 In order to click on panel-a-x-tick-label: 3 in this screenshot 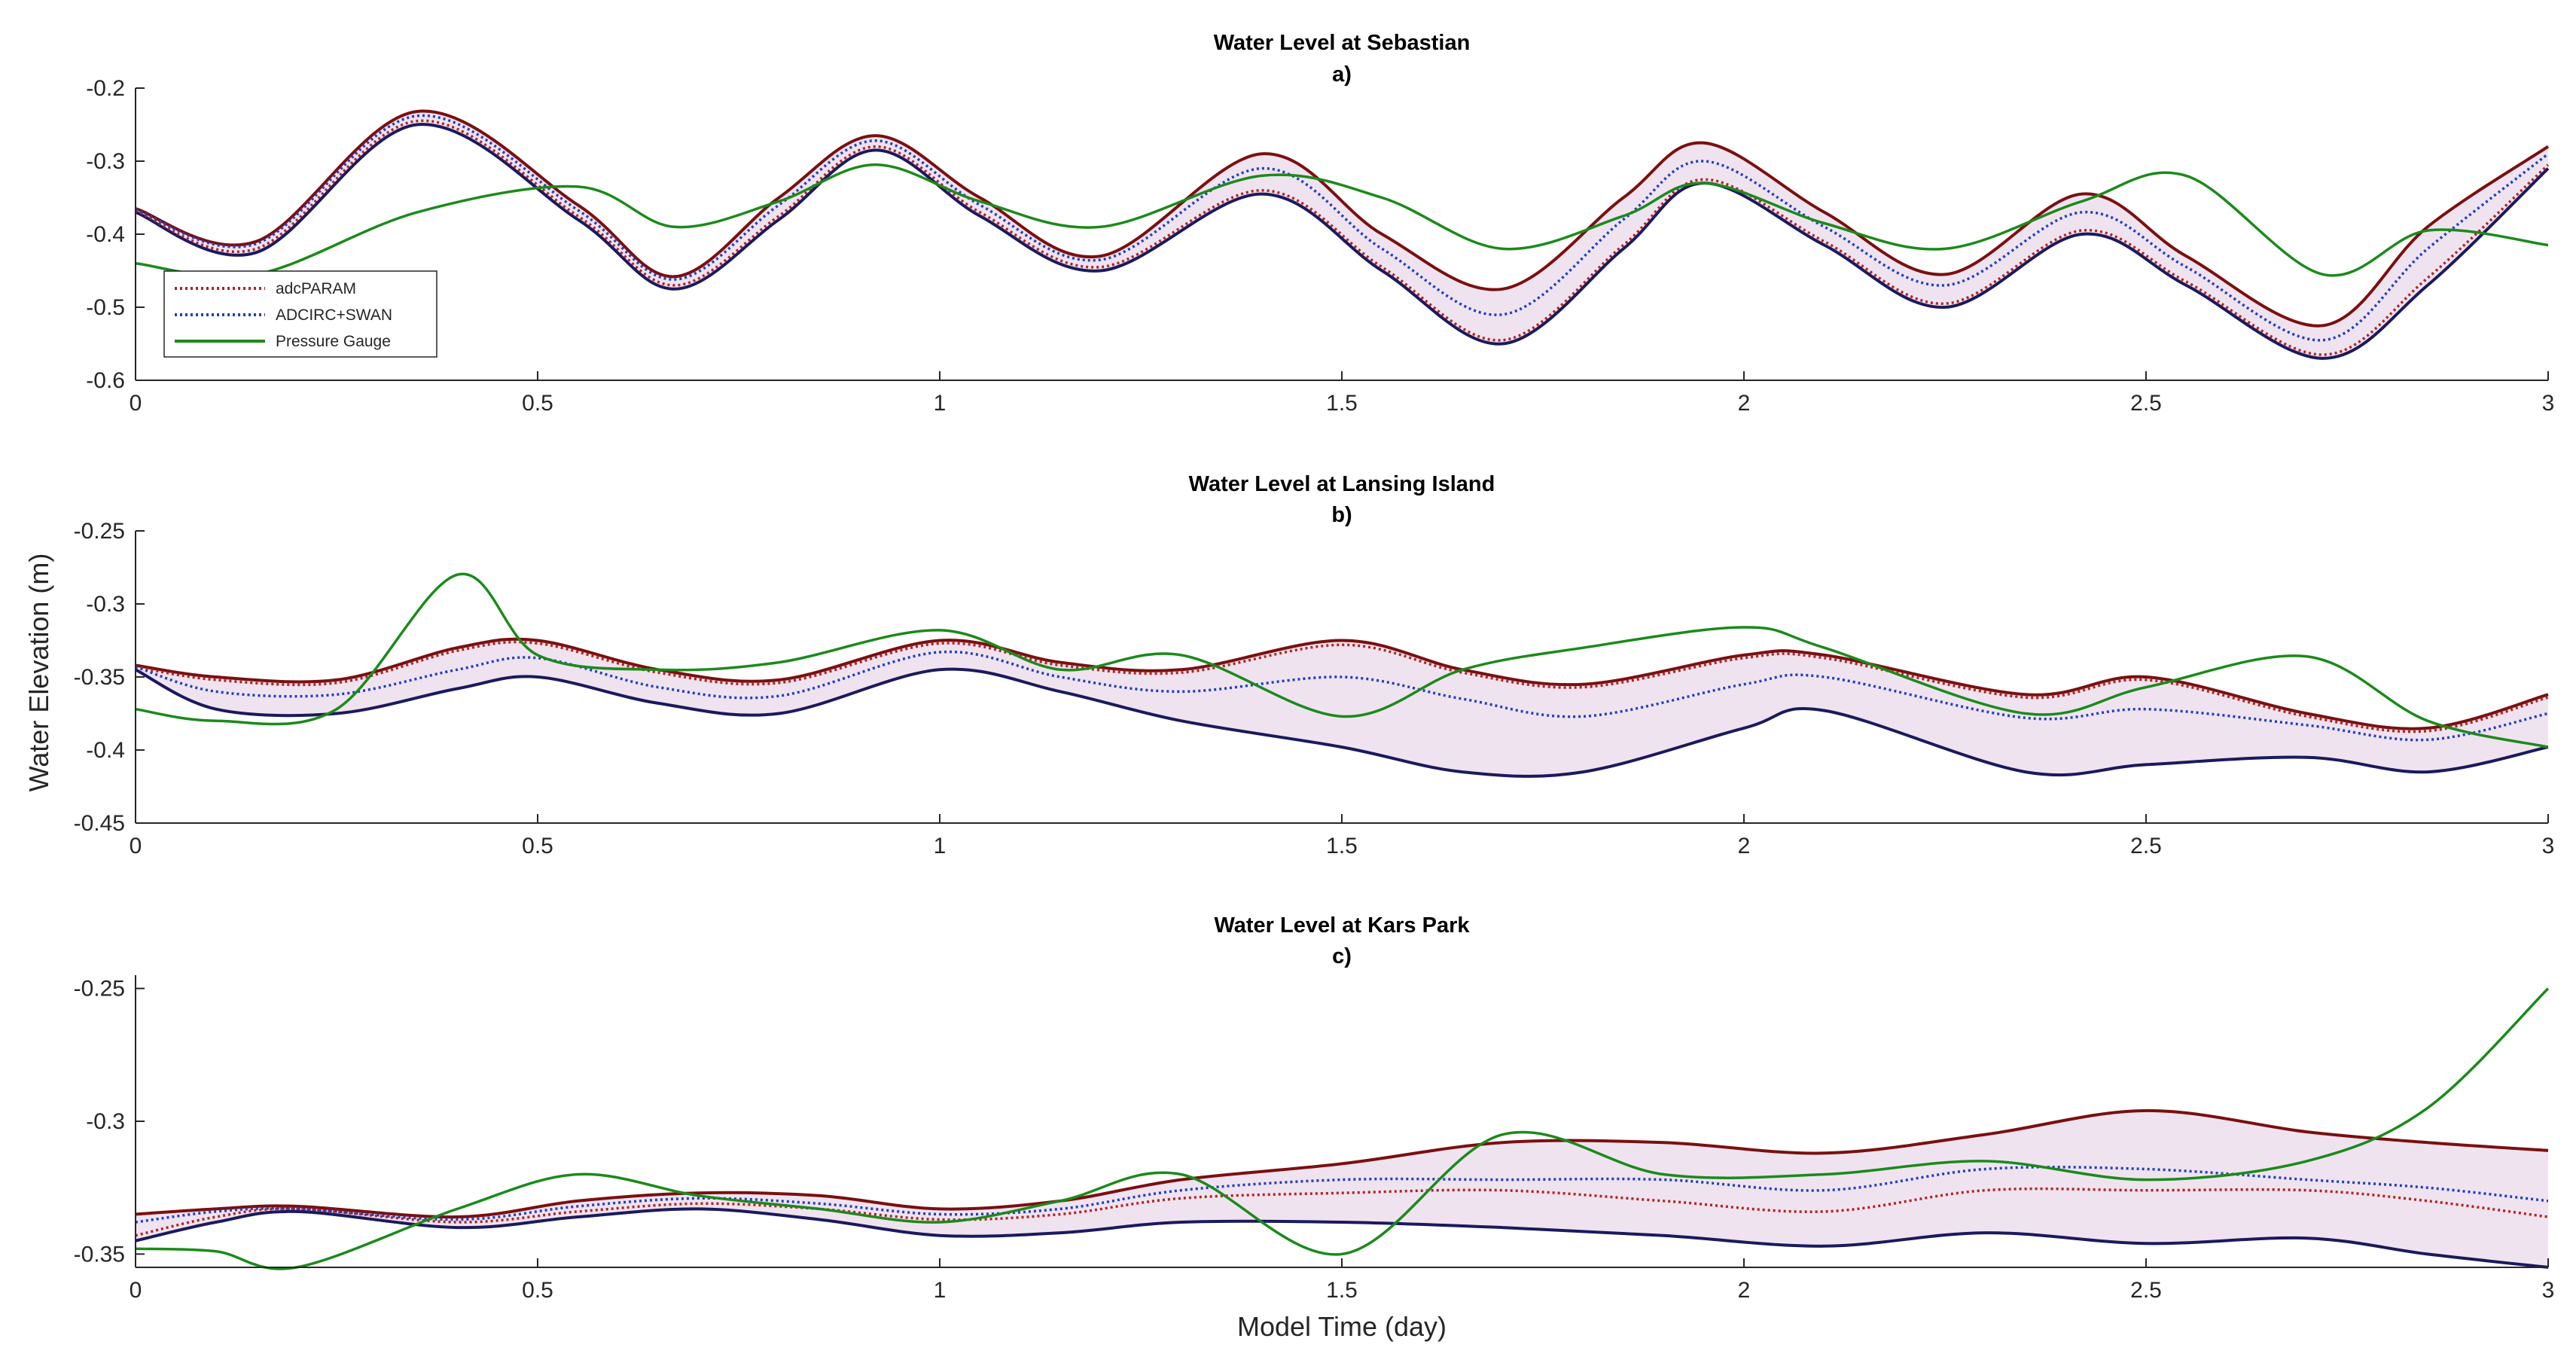, I will do `click(2548, 403)`.